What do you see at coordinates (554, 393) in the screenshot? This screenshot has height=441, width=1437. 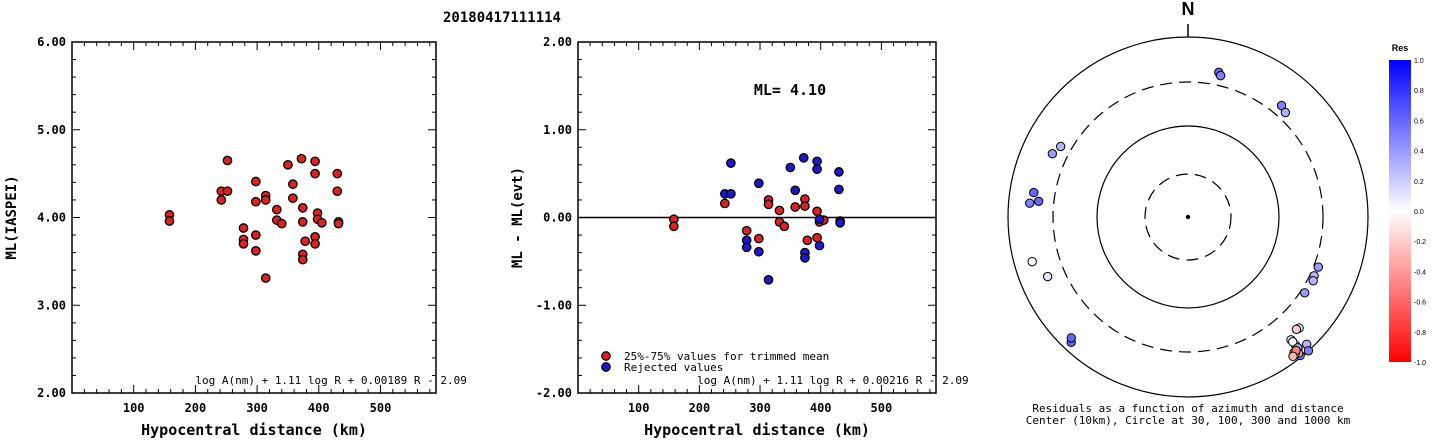 I see `y-tick-label: -2.00` at bounding box center [554, 393].